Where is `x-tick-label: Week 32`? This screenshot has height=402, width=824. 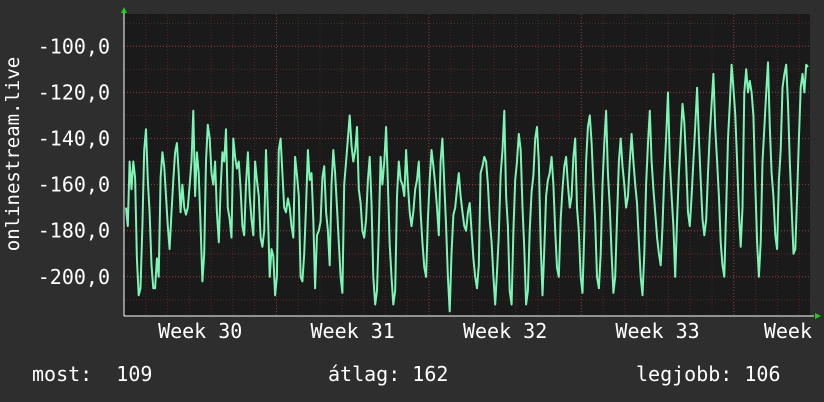 x-tick-label: Week 32 is located at coordinates (505, 331).